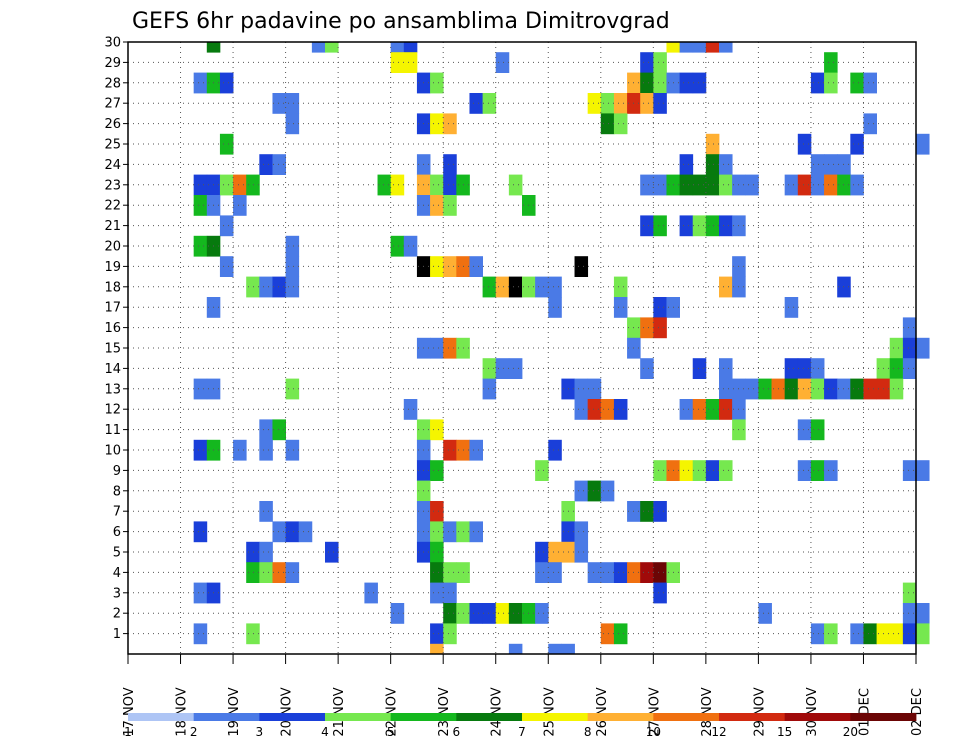 This screenshot has width=960, height=746. Describe the element at coordinates (112, 308) in the screenshot. I see `y-tick-label: 17` at that location.